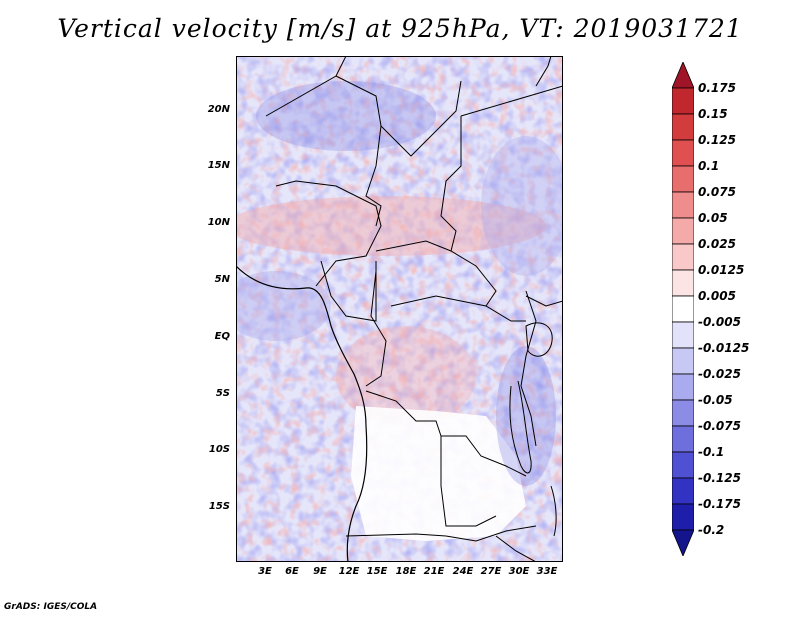 The height and width of the screenshot is (618, 800). Describe the element at coordinates (51, 607) in the screenshot. I see `grads-credit: GrADS: IGES/COLA` at that location.